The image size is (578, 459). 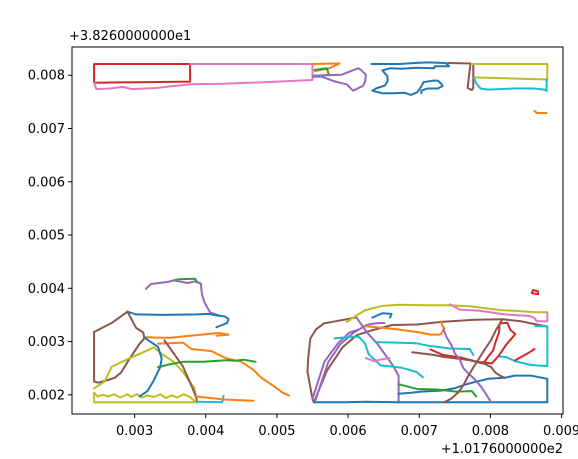 What do you see at coordinates (134, 431) in the screenshot?
I see `x-tick-label-1: 0.003` at bounding box center [134, 431].